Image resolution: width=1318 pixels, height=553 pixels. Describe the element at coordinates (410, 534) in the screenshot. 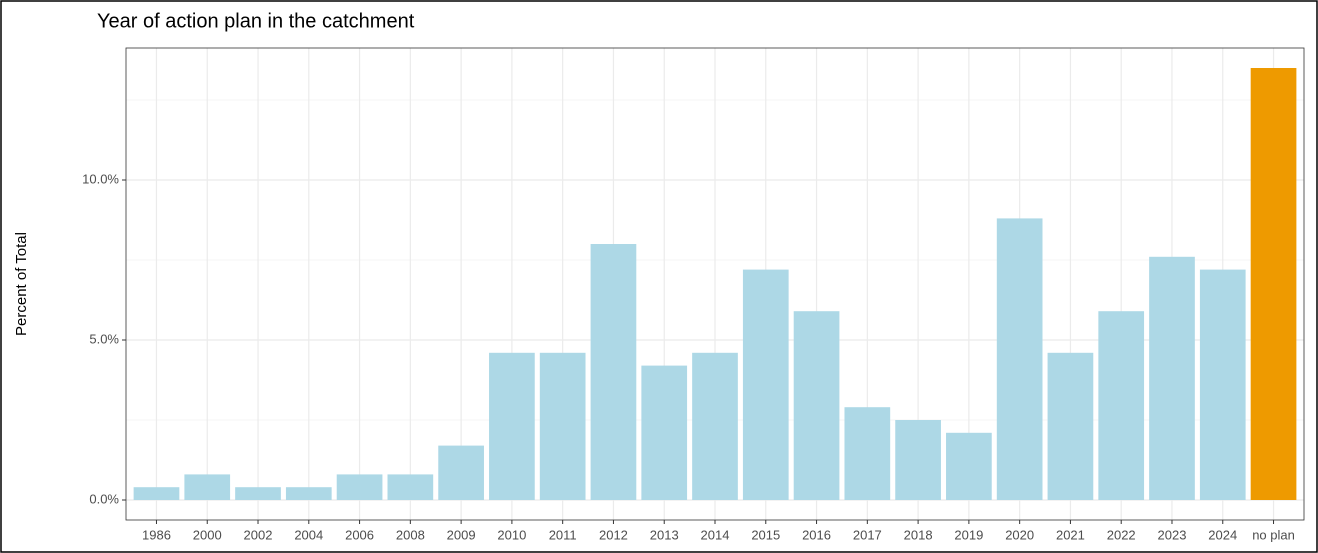

I see `x-tick-label: 2008` at that location.